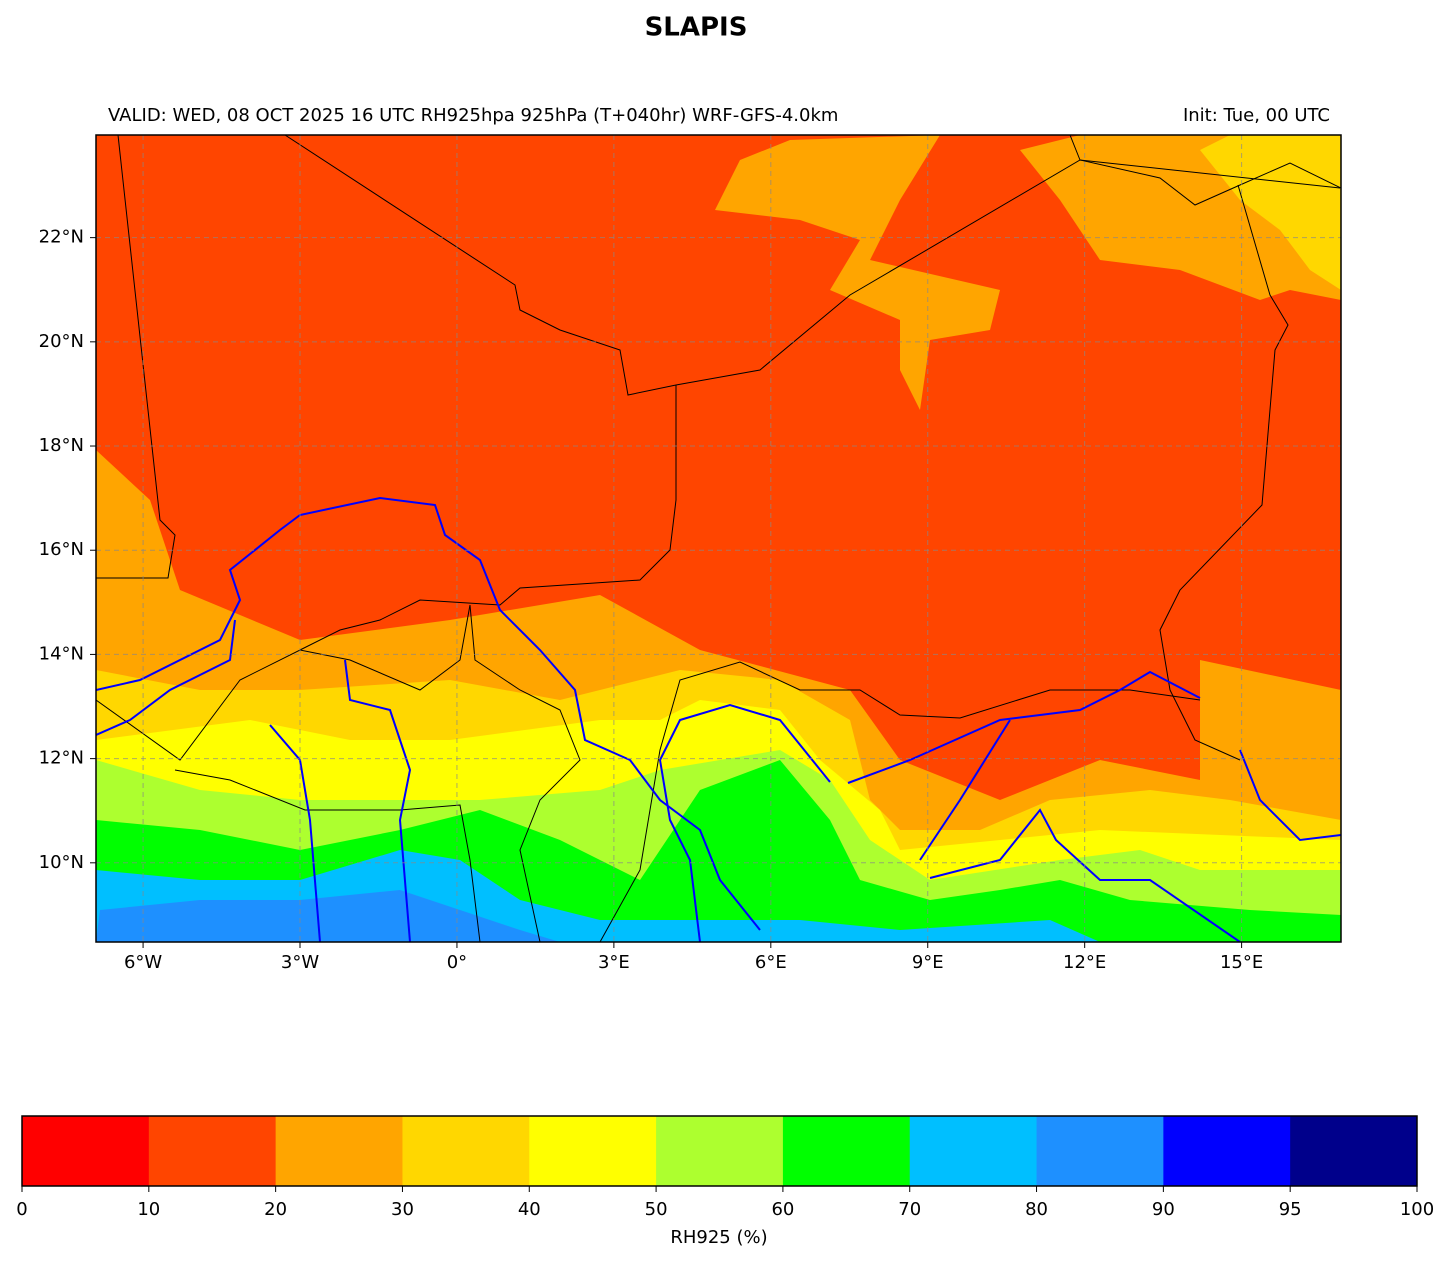 The width and height of the screenshot is (1451, 1264). What do you see at coordinates (275, 1209) in the screenshot?
I see `colorbar-tick-label: 20` at bounding box center [275, 1209].